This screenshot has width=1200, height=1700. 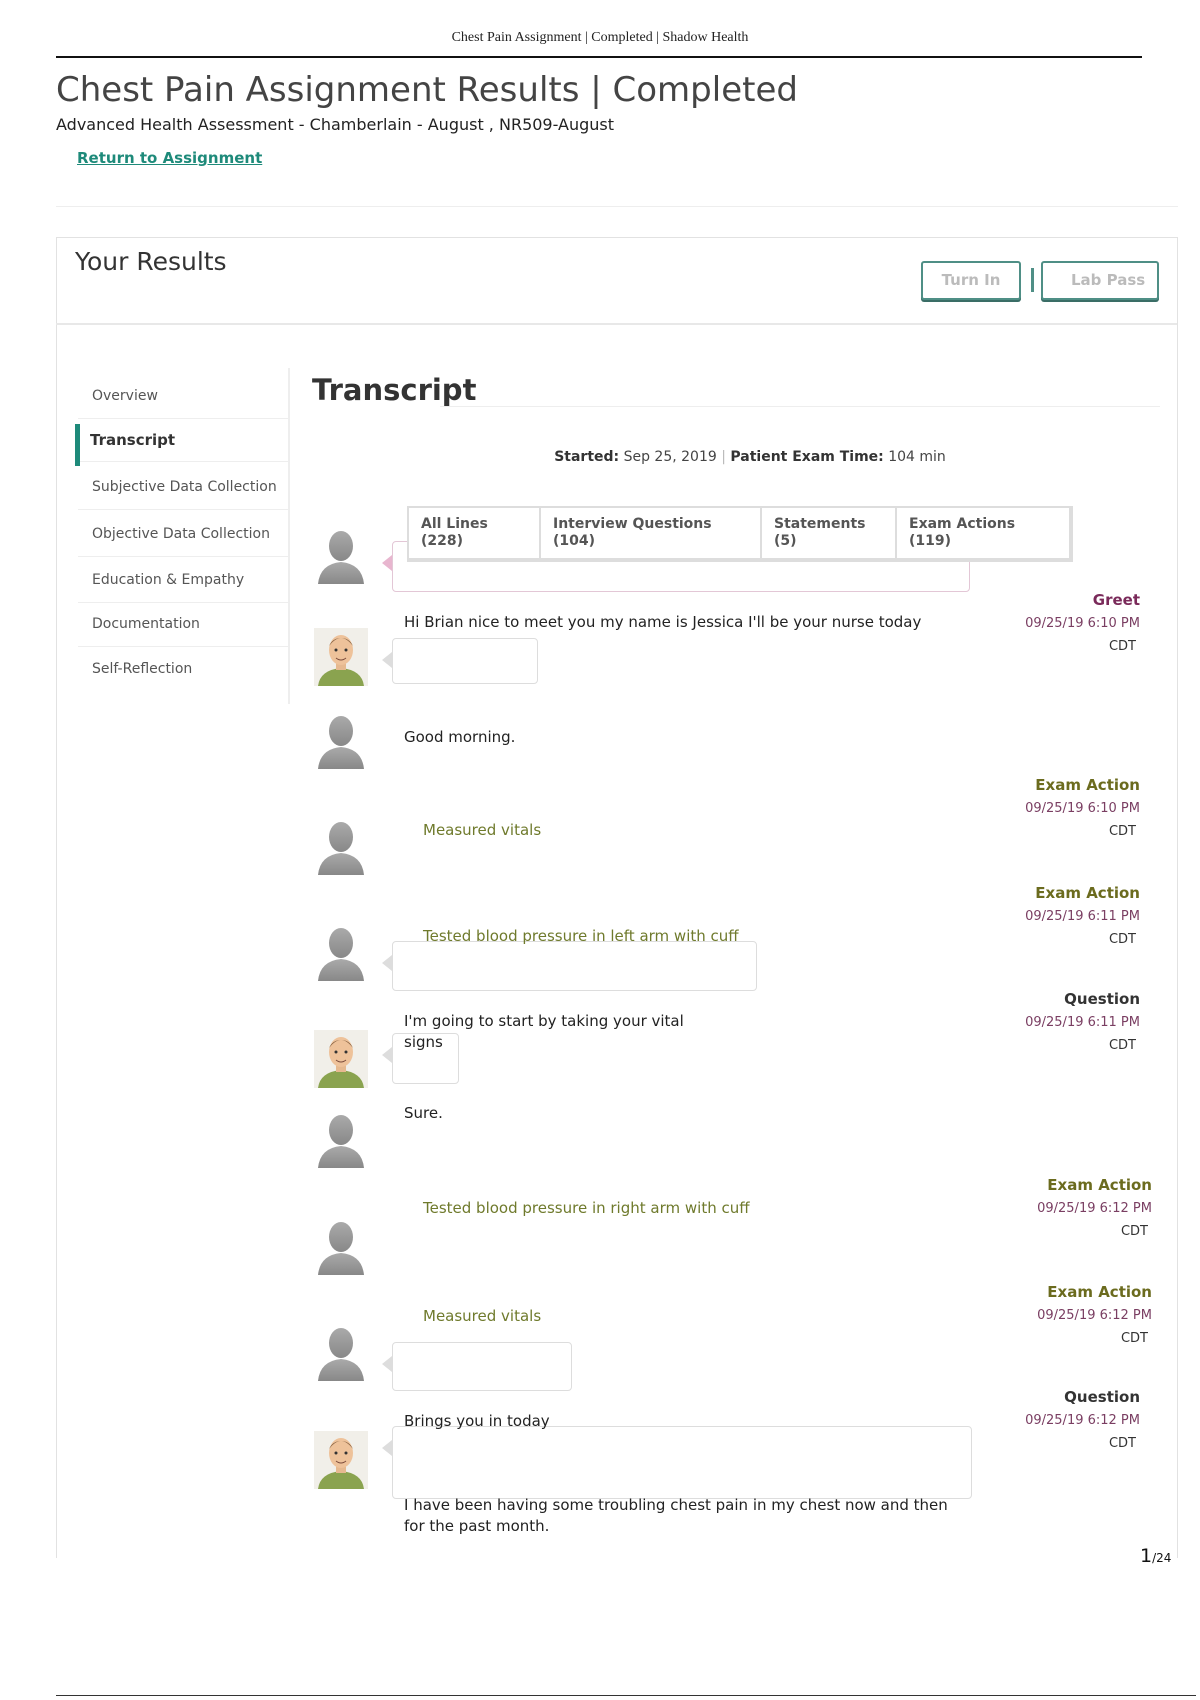 I want to click on sidebar-item-transcript: Transcript, so click(x=133, y=440).